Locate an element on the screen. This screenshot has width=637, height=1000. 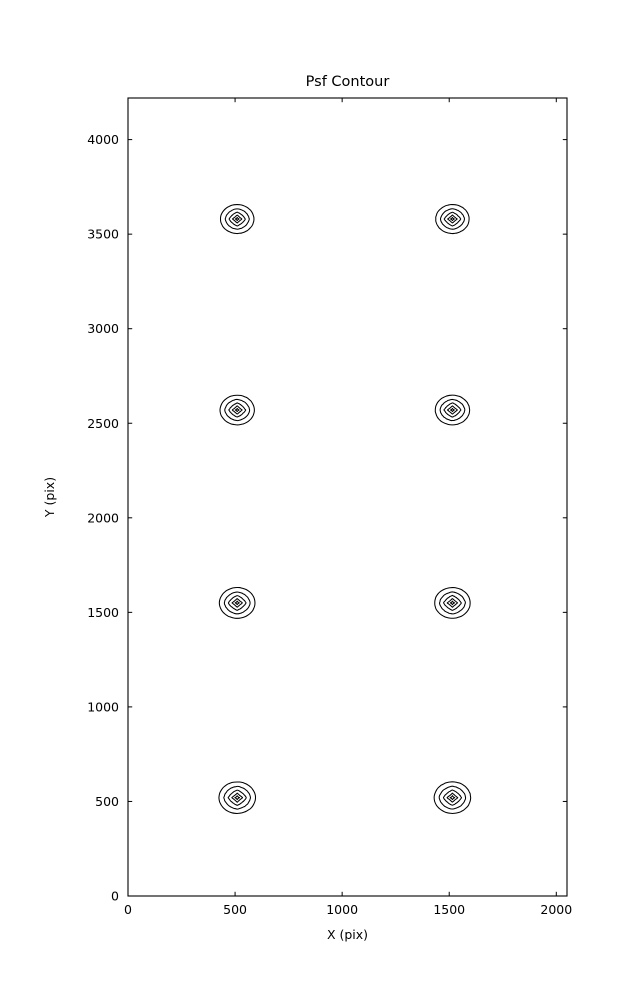
y-tick-label-1500: 1500 is located at coordinates (103, 612).